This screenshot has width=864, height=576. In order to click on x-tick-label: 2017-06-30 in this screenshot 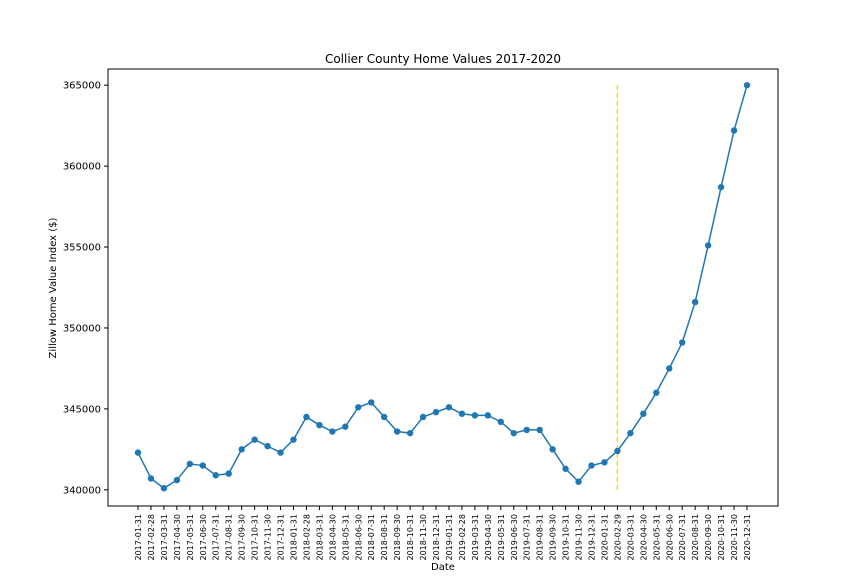, I will do `click(203, 537)`.